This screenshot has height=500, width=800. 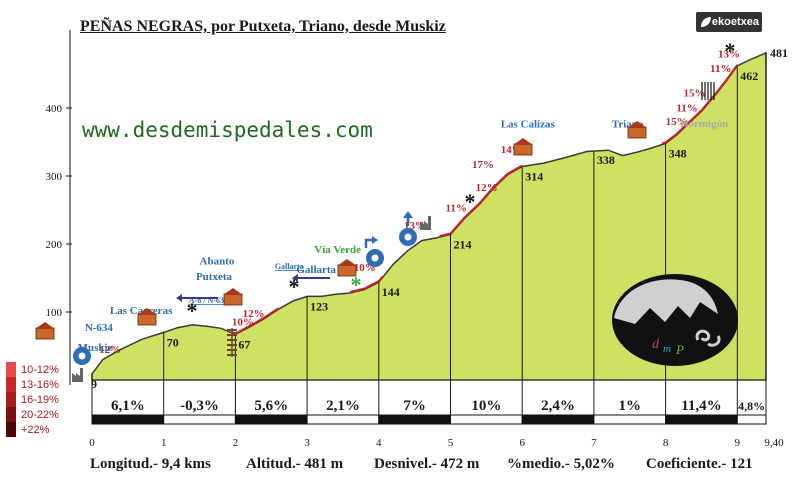 I want to click on x-tick-label: 9,40, so click(x=774, y=443).